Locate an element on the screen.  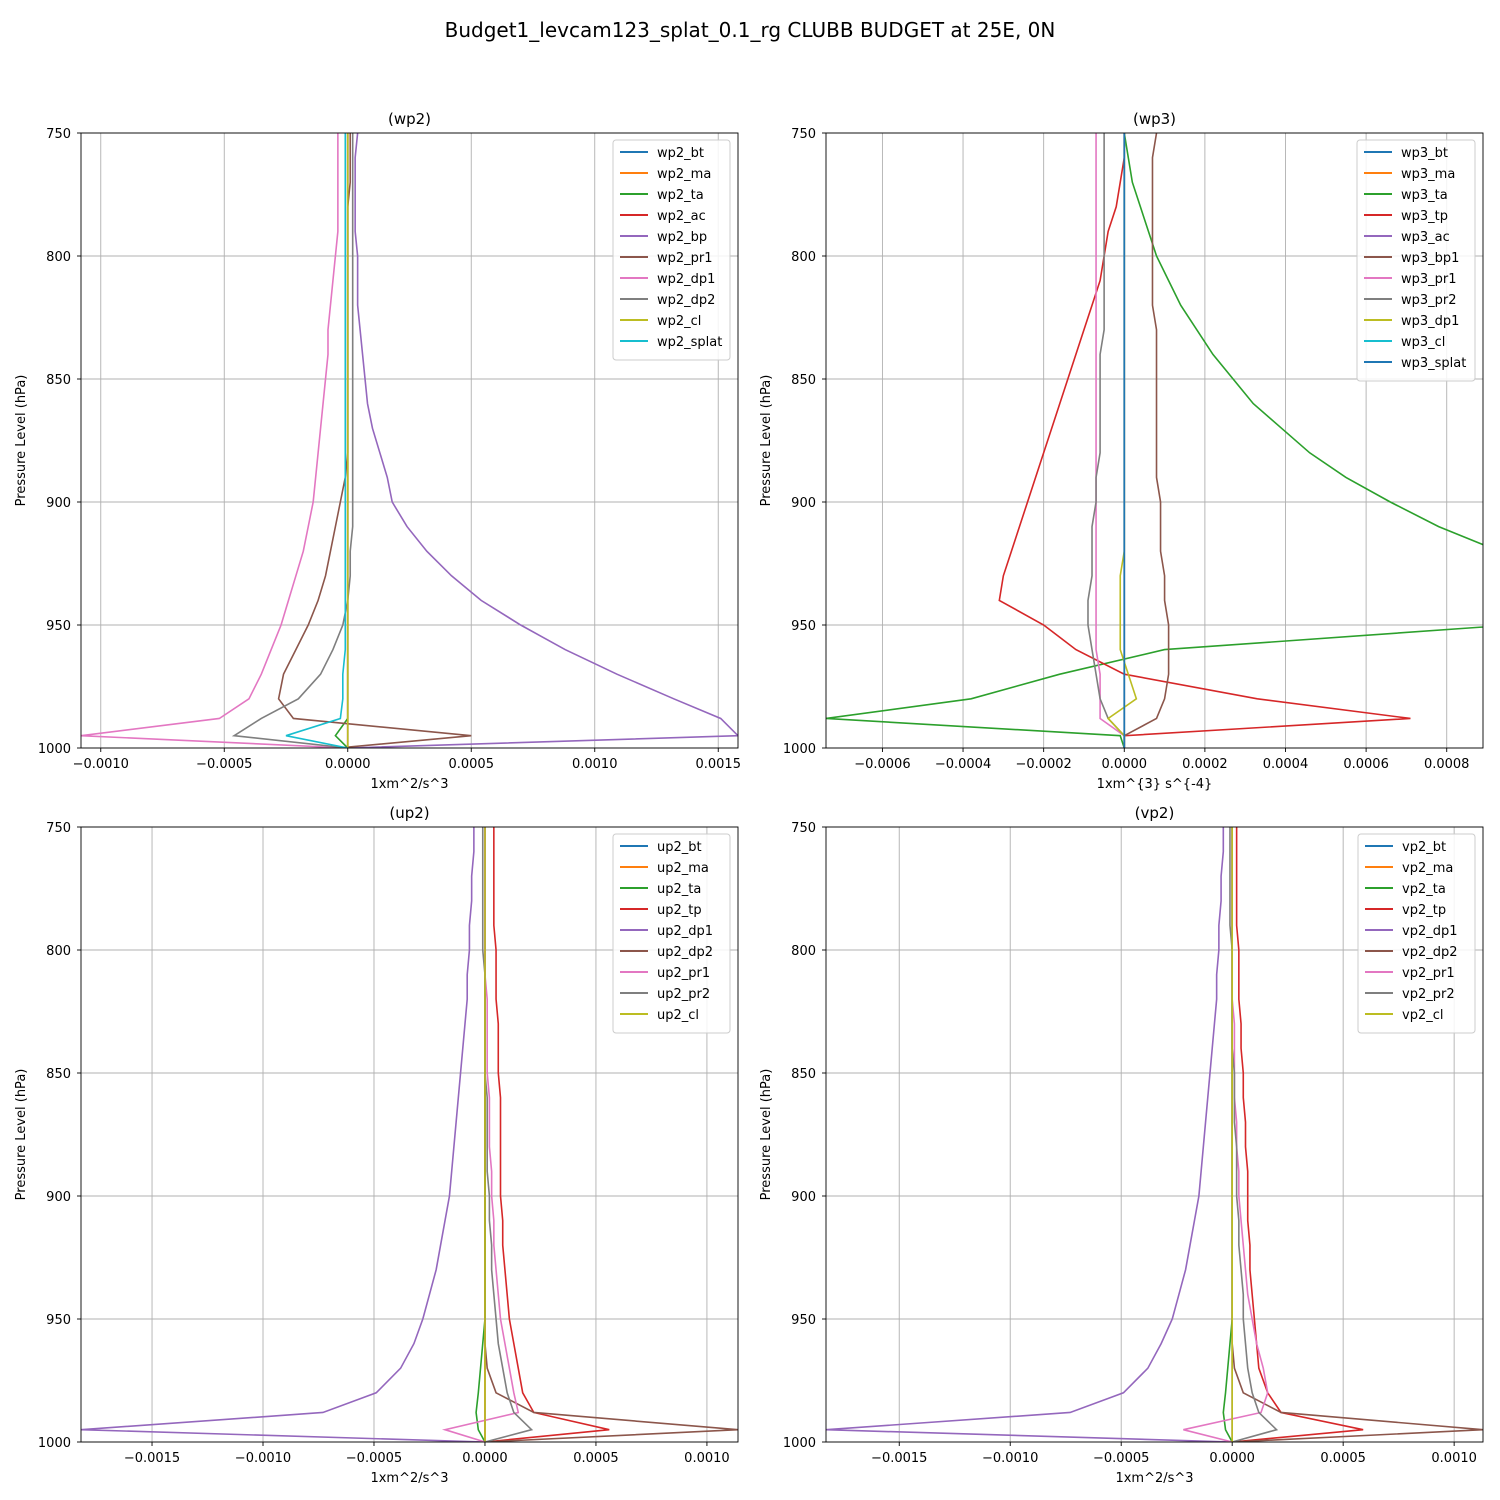
series-line-vp2_dp1 is located at coordinates (1029, 1134).